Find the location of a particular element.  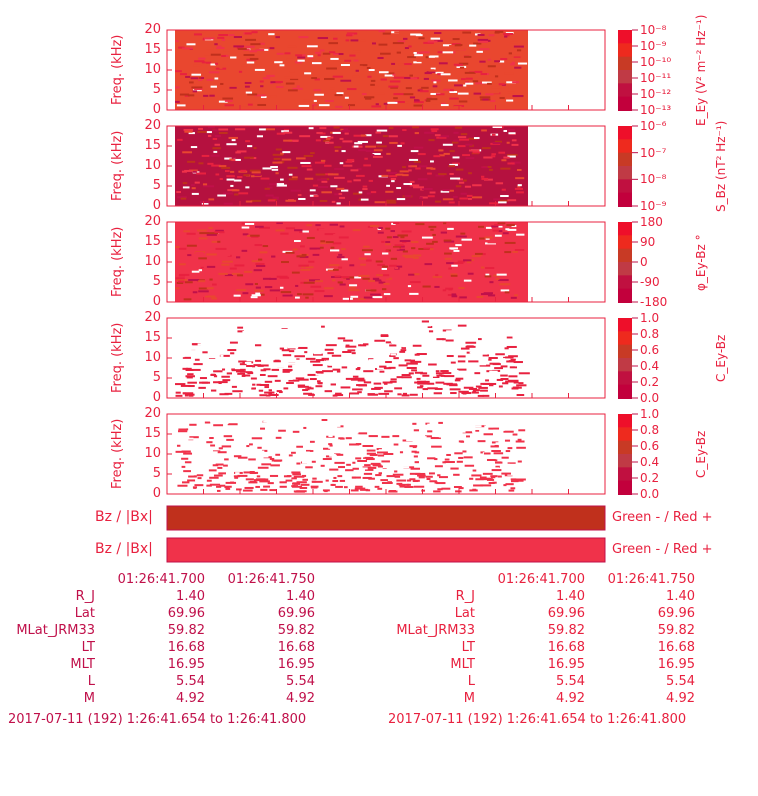

colorbar-segment is located at coordinates (625, 77).